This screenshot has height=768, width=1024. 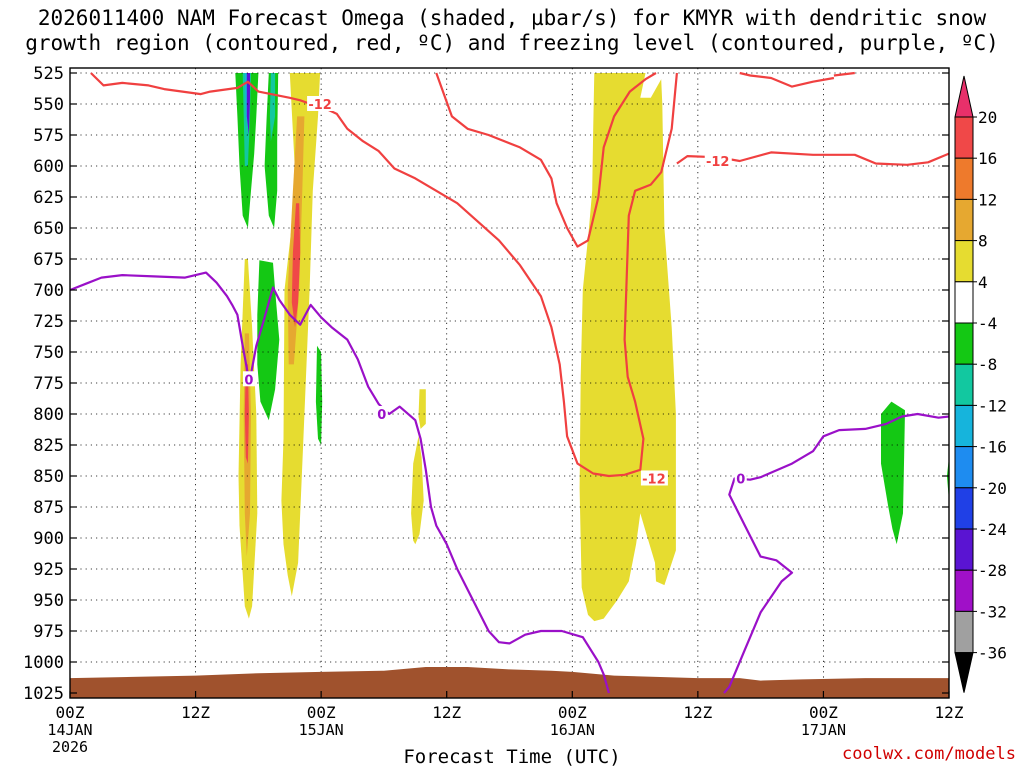 What do you see at coordinates (836, 553) in the screenshot?
I see `freezing-contour` at bounding box center [836, 553].